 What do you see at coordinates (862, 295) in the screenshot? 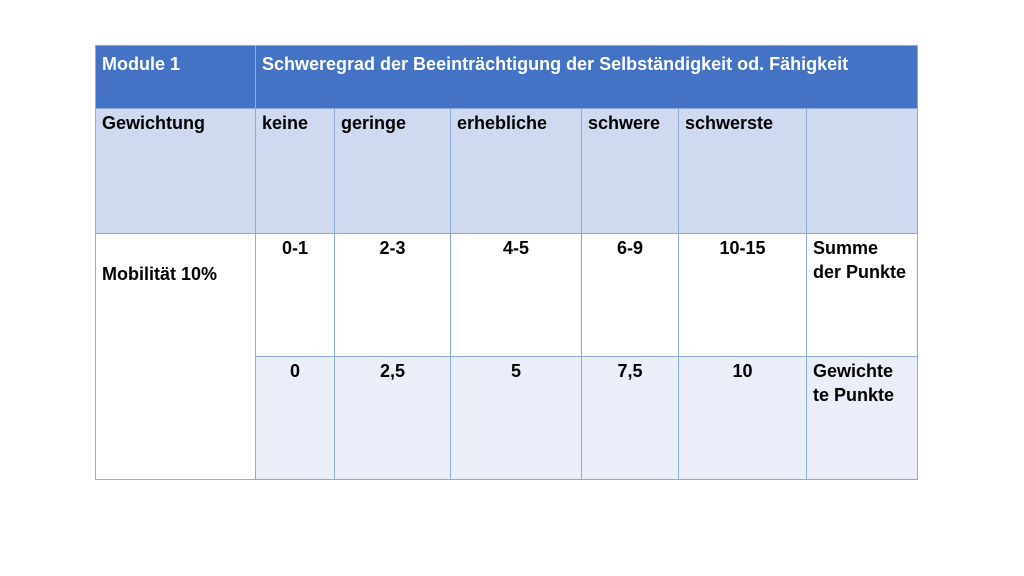
I see `points-label-cell: Summe der Punkte` at bounding box center [862, 295].